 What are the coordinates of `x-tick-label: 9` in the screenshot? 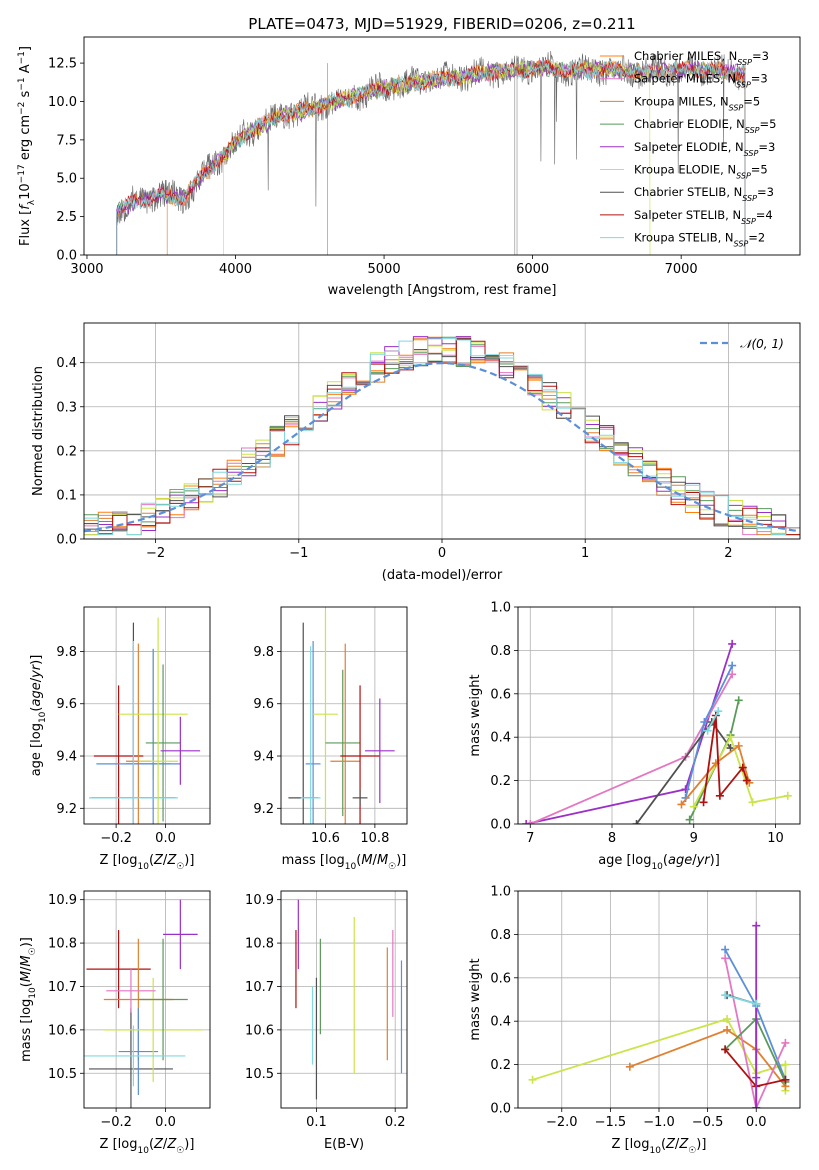 It's located at (694, 838).